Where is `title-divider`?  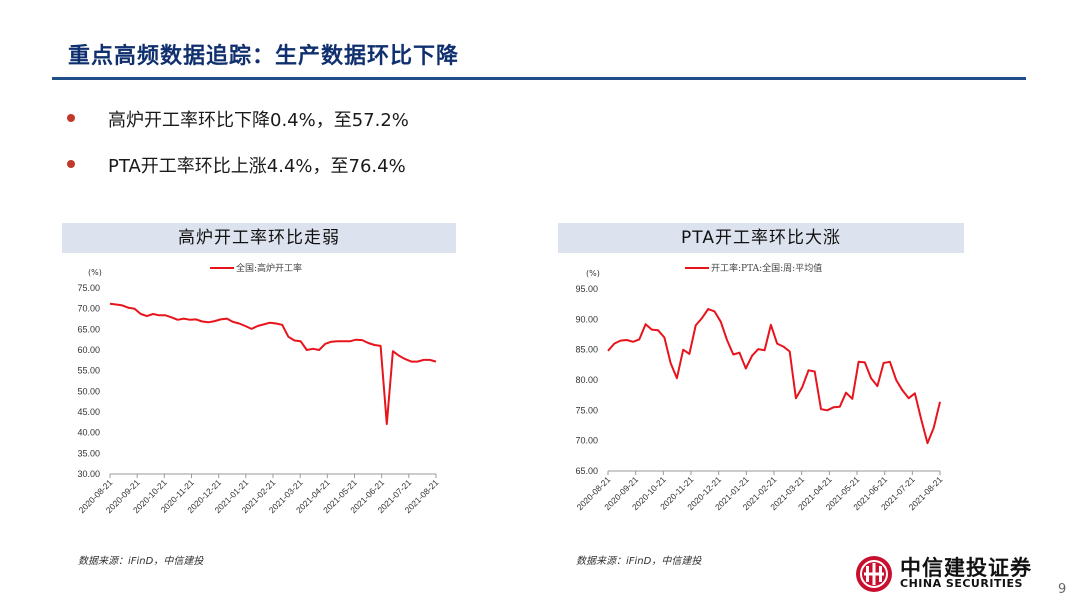
title-divider is located at coordinates (539, 78).